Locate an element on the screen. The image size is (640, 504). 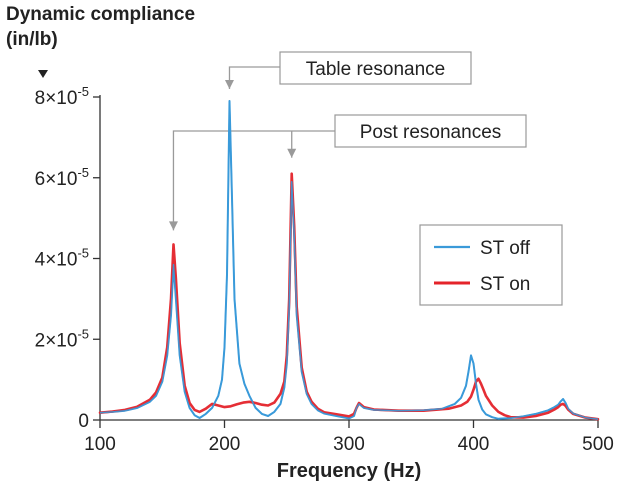
x-tick-label: 100 is located at coordinates (100, 444).